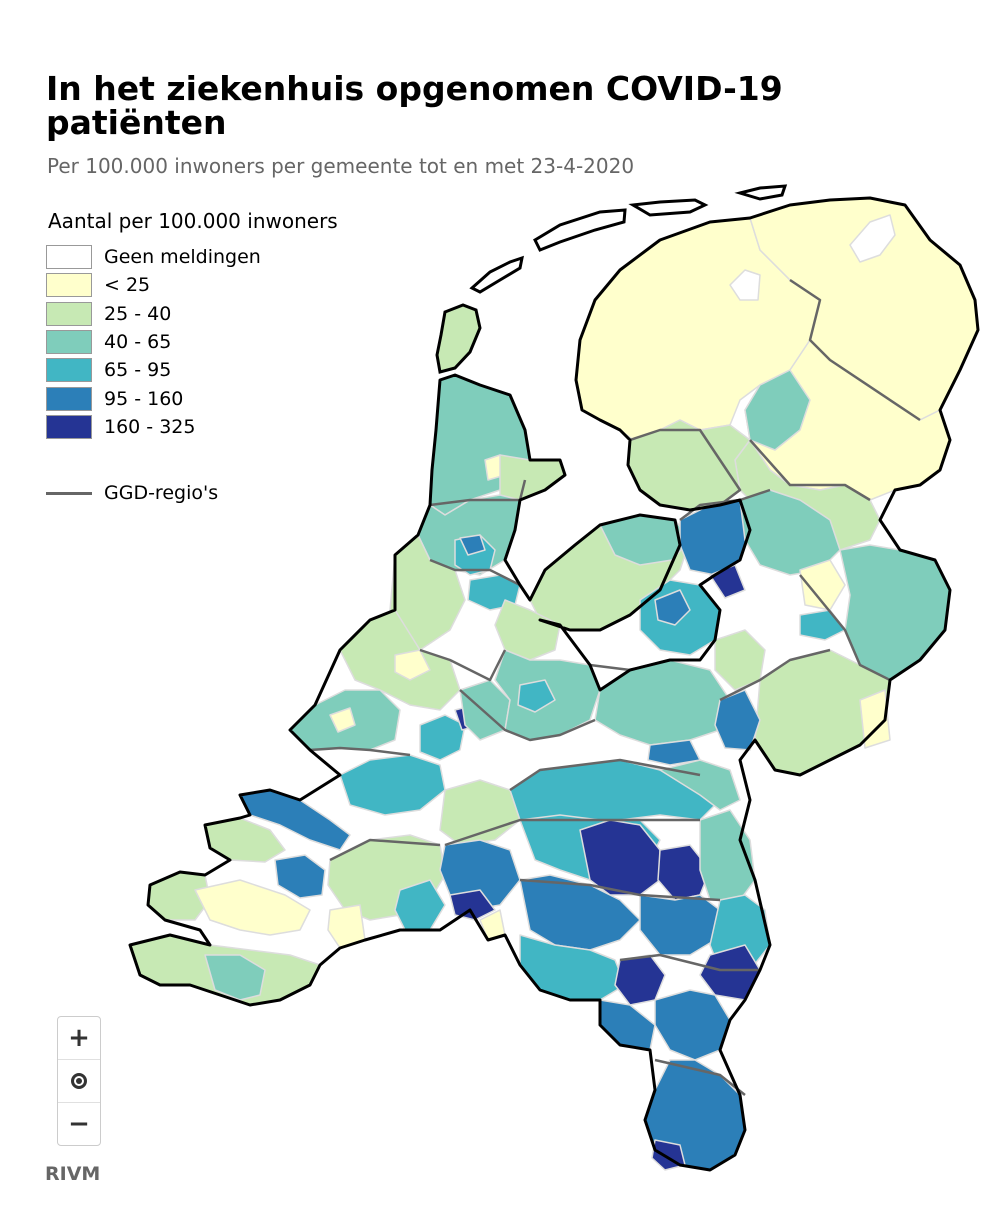  I want to click on region-twente-yellow, so click(822, 585).